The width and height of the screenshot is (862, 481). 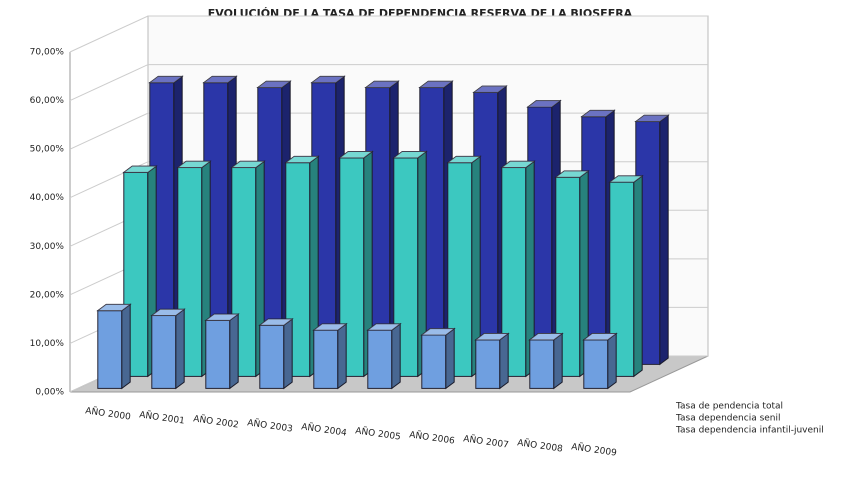 I want to click on legend-label: Tasa de pendencia total, so click(x=729, y=407).